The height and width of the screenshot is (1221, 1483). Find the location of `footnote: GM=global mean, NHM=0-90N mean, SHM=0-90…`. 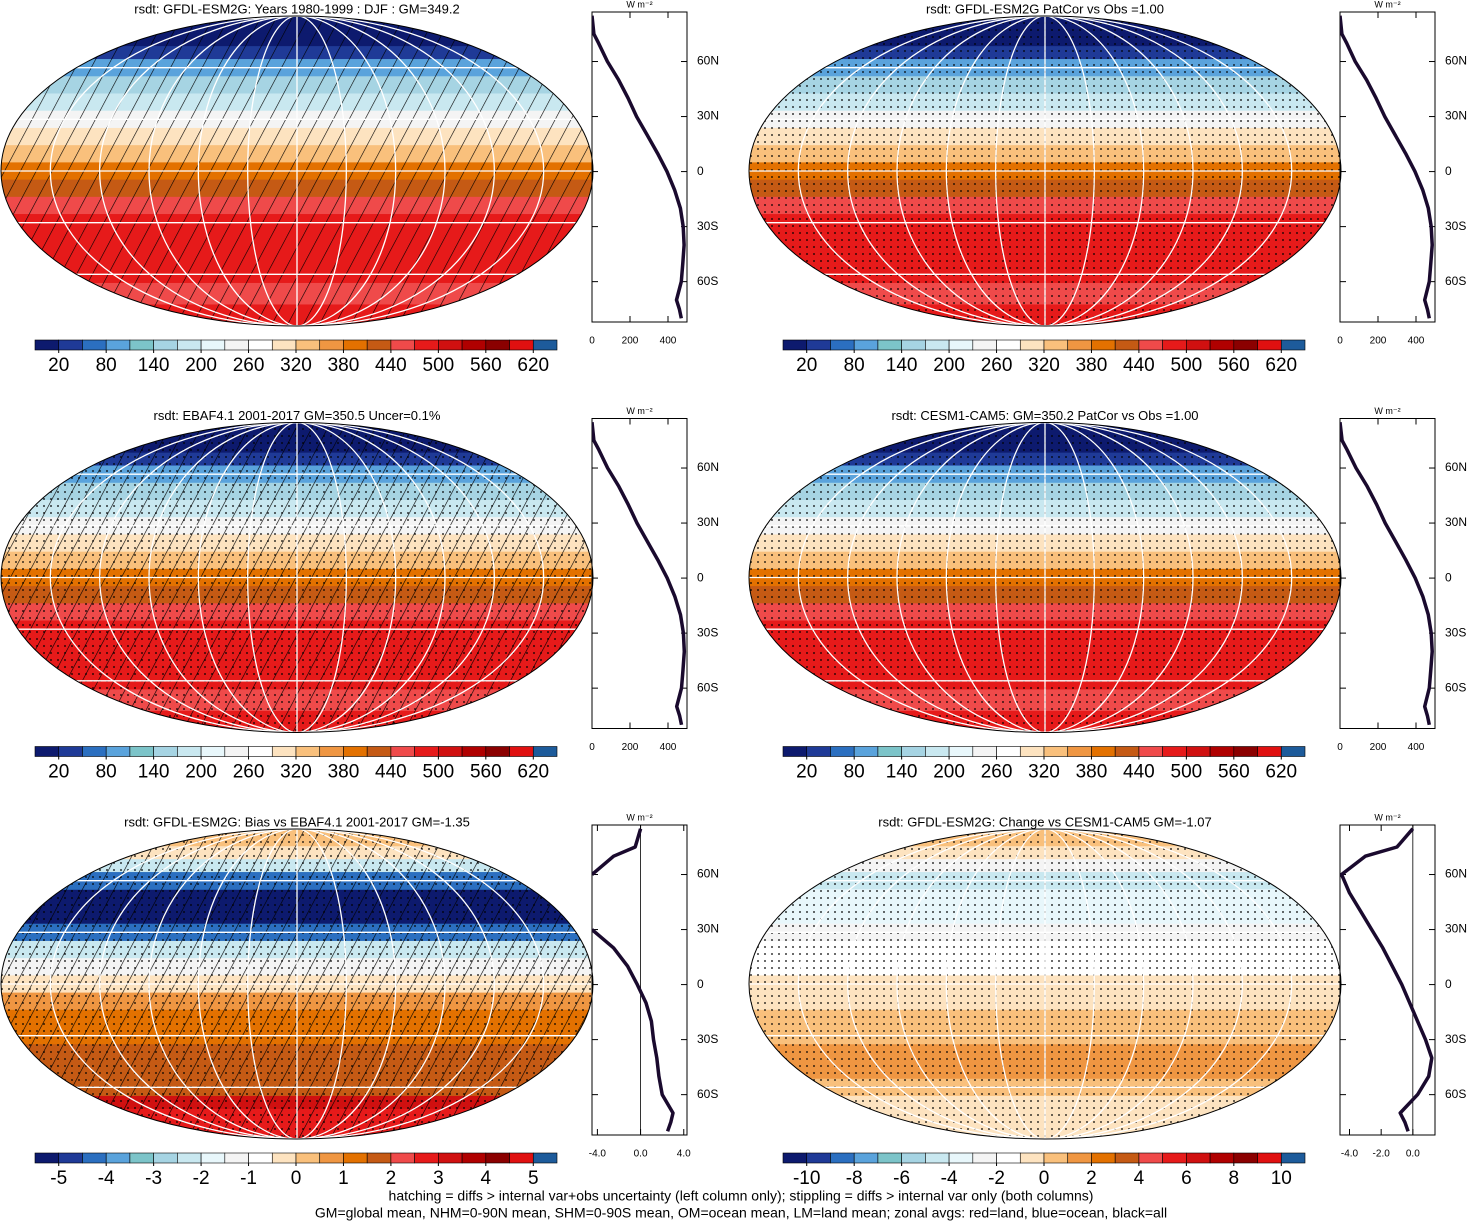

footnote: GM=global mean, NHM=0-90N mean, SHM=0-90… is located at coordinates (741, 1213).